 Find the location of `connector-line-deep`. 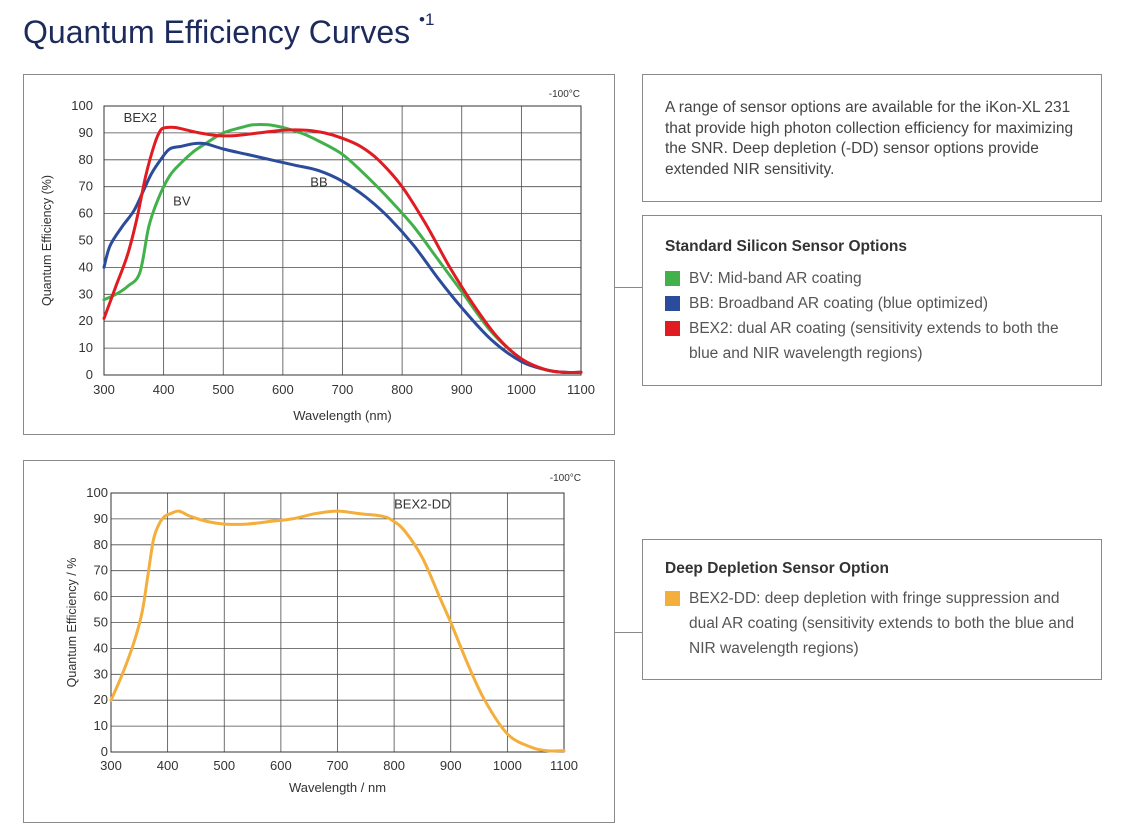

connector-line-deep is located at coordinates (628, 632).